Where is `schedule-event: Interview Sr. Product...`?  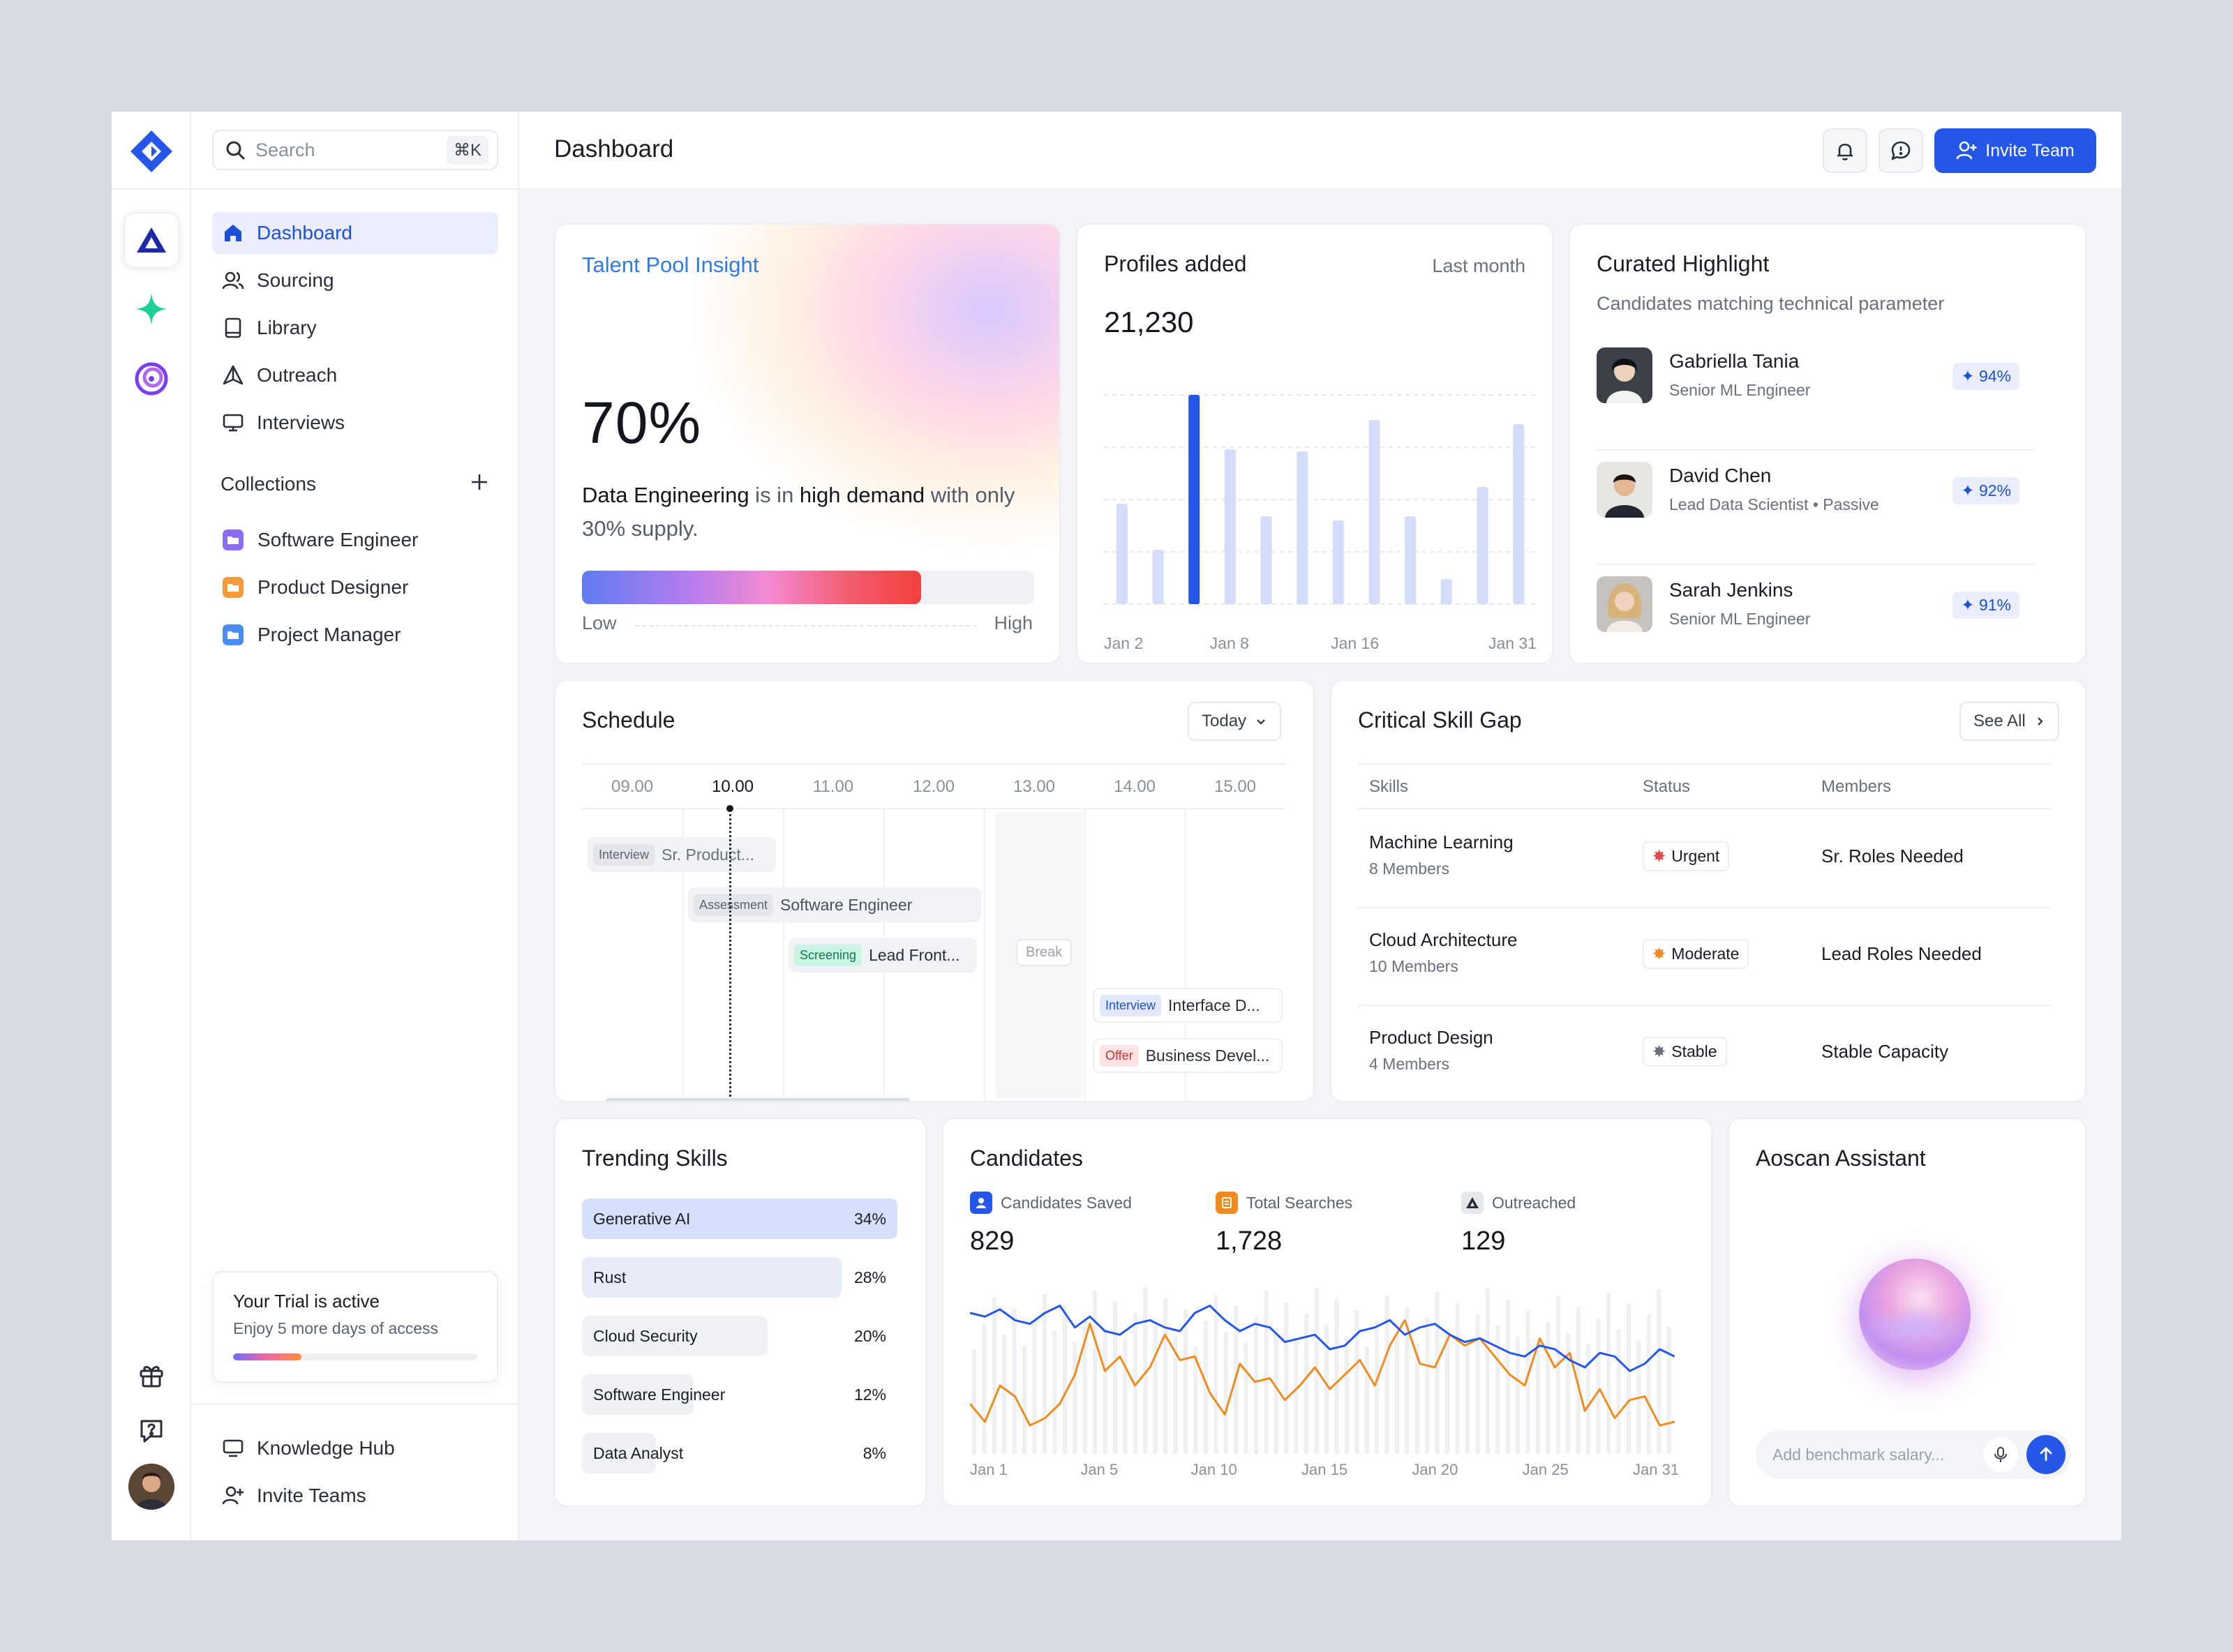
schedule-event: Interview Sr. Product... is located at coordinates (682, 855).